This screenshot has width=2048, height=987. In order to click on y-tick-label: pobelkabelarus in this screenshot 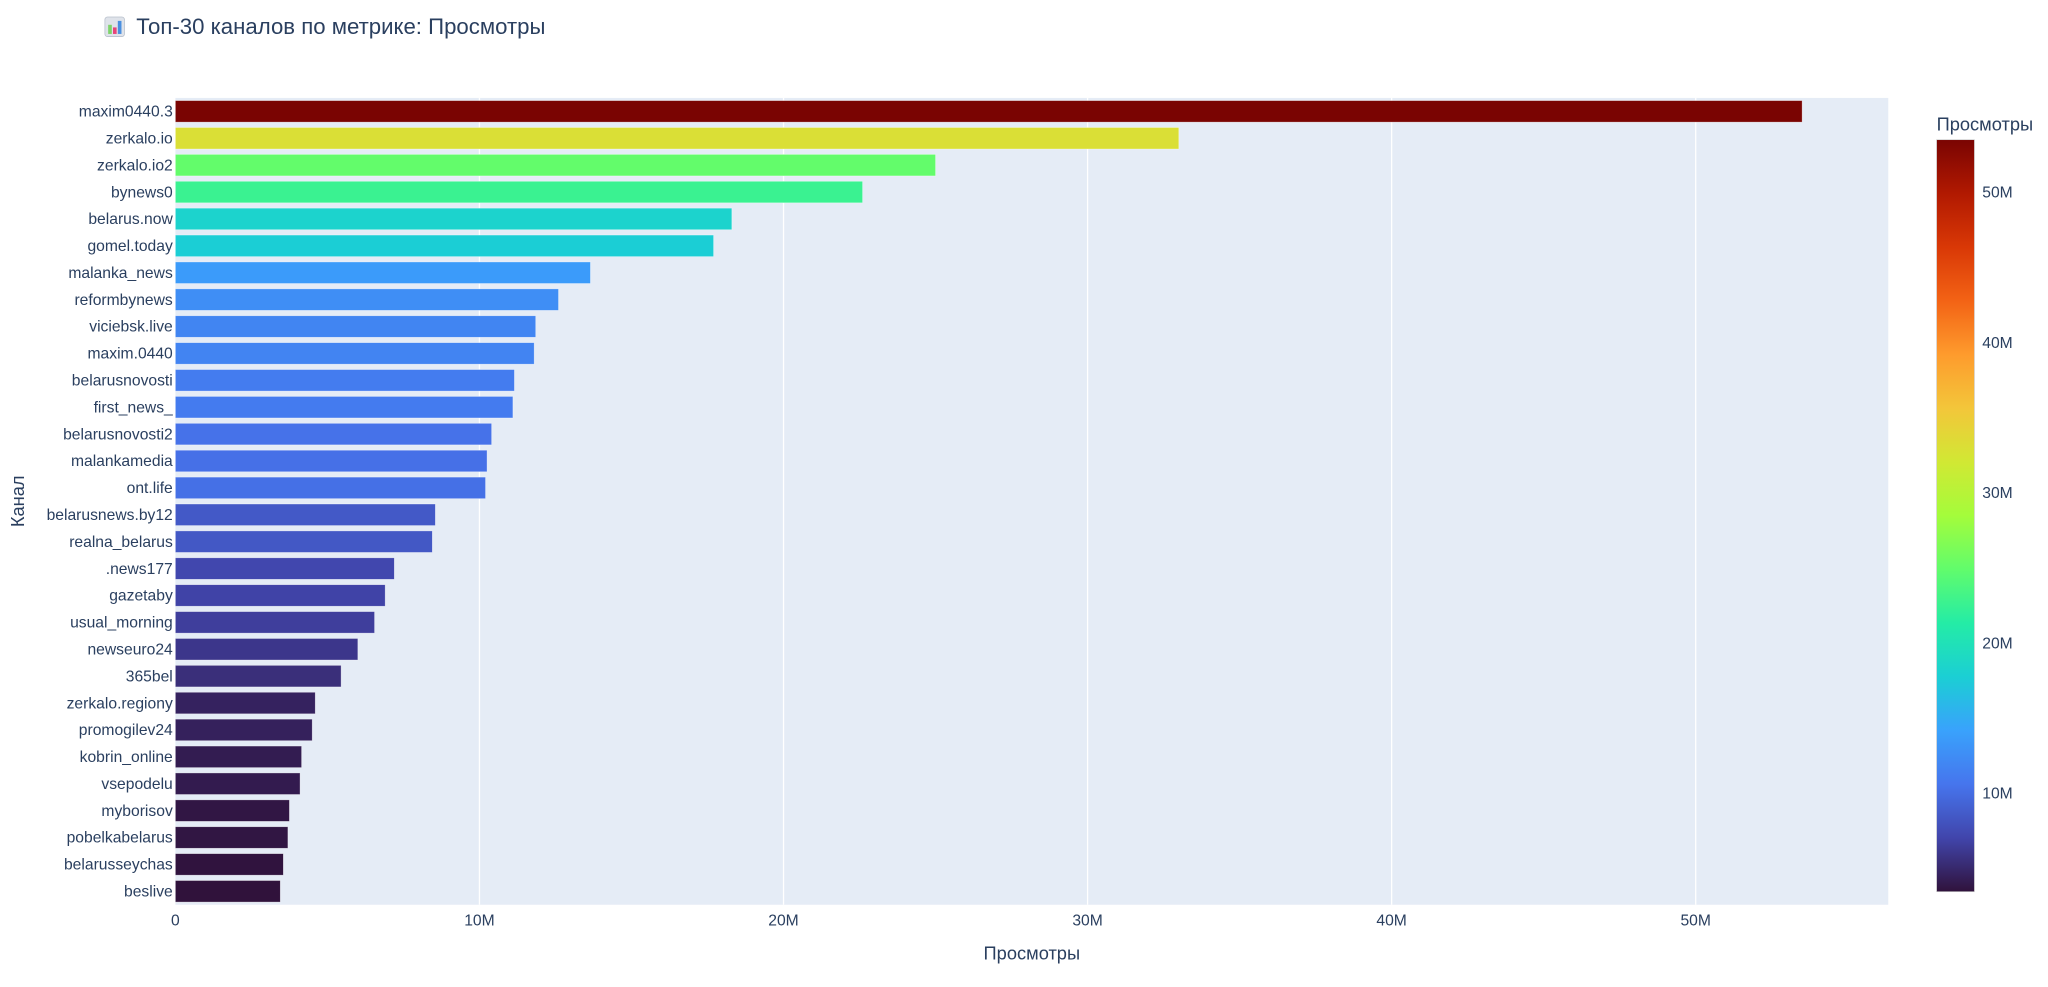, I will do `click(120, 838)`.